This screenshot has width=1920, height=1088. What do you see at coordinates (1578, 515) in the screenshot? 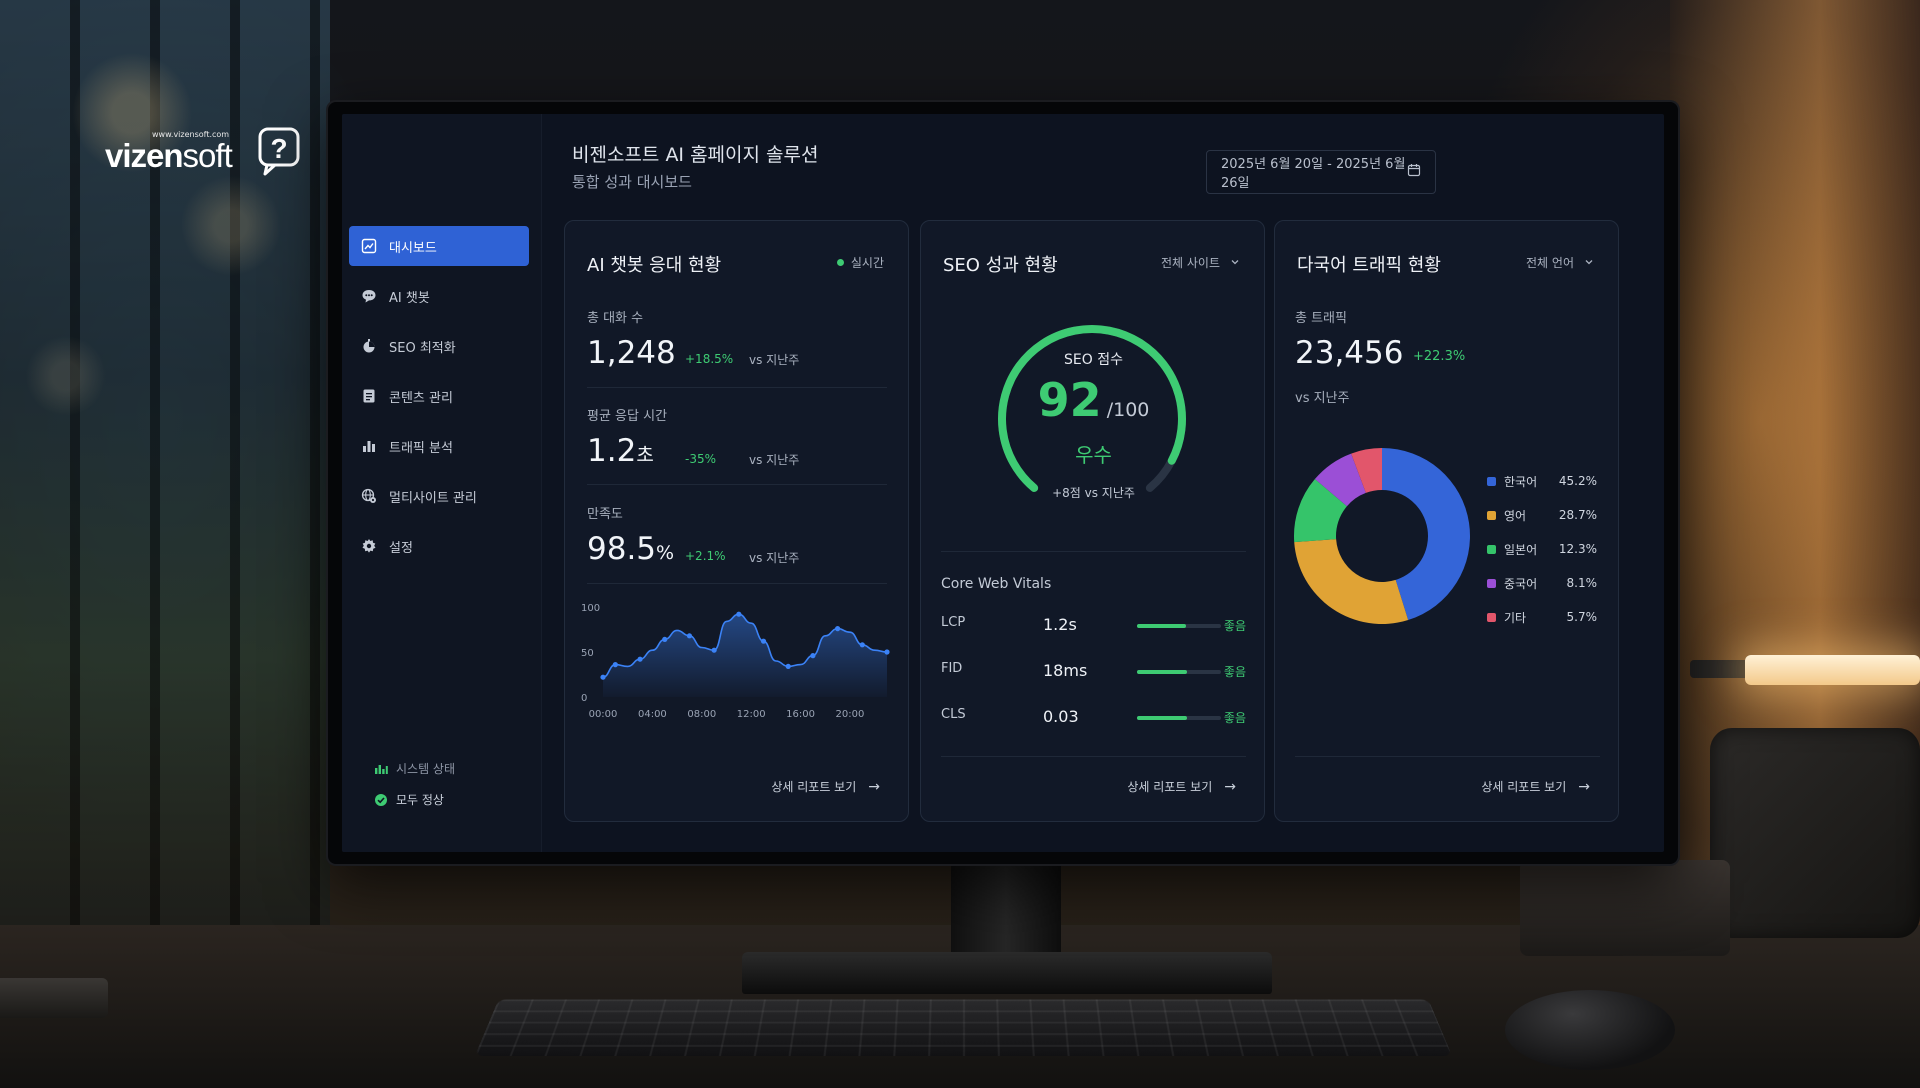
I see `legend-value: 28.7%` at bounding box center [1578, 515].